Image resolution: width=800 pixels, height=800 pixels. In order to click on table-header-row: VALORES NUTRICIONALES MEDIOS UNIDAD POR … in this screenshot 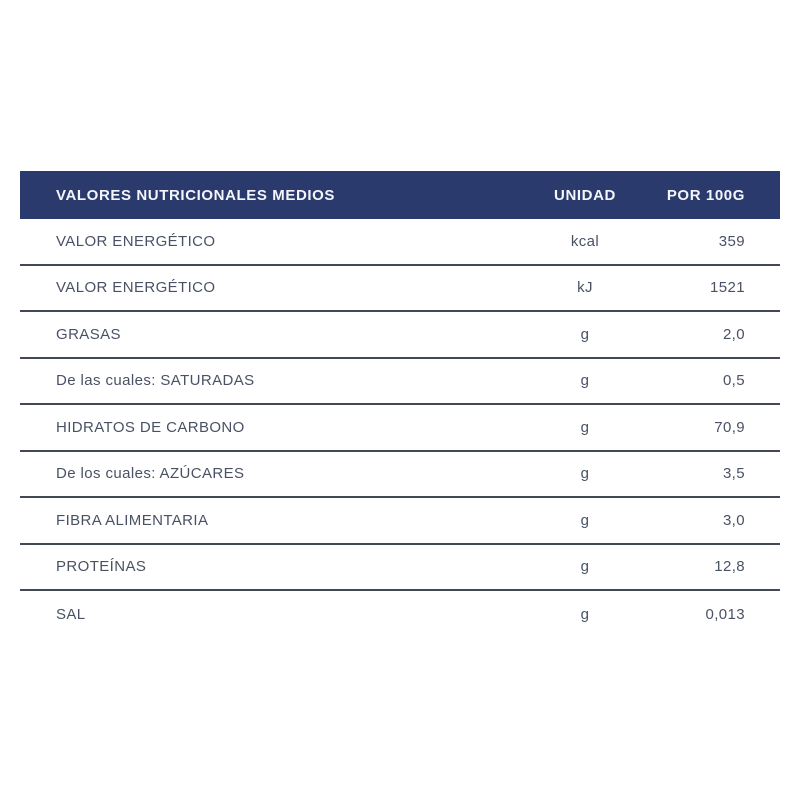, I will do `click(400, 195)`.